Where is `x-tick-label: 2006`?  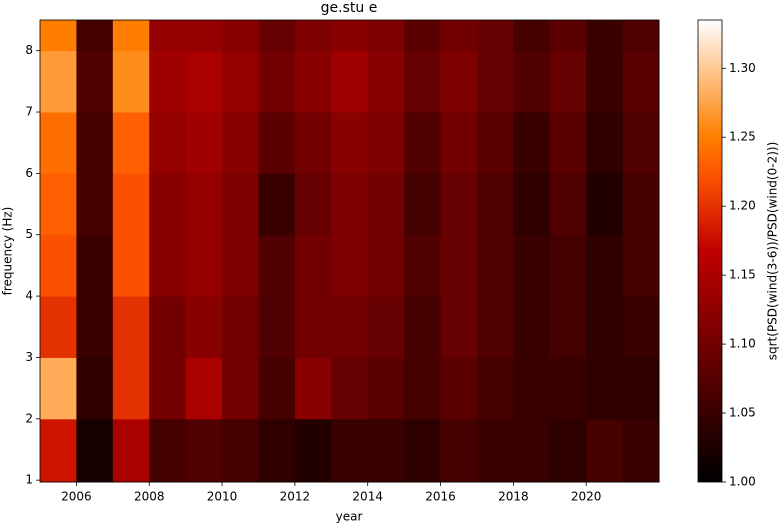 x-tick-label: 2006 is located at coordinates (76, 497).